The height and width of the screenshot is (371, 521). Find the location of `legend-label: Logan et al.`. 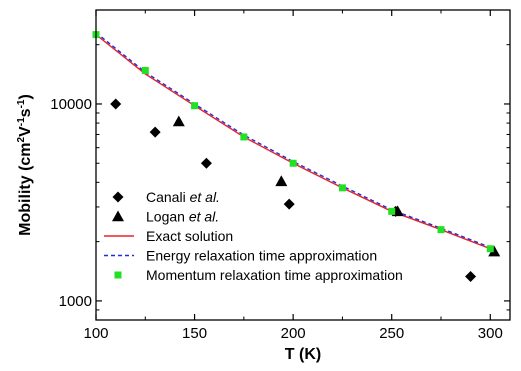

legend-label: Logan et al. is located at coordinates (182, 217).